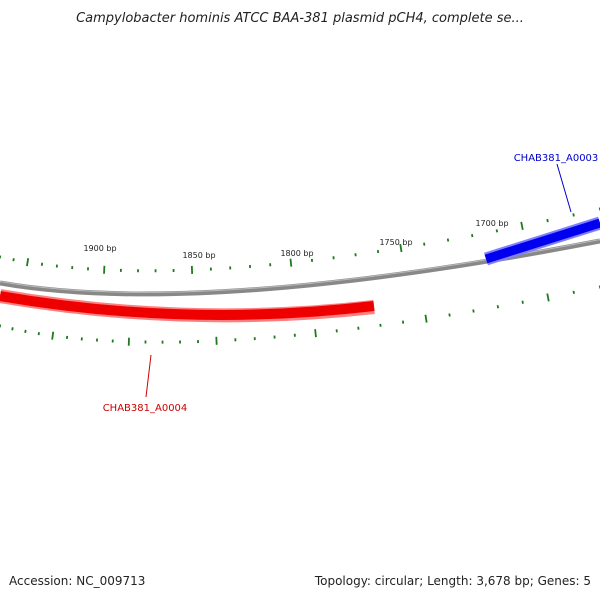 Image resolution: width=600 pixels, height=600 pixels. I want to click on tick-label-1800: 1800 bp, so click(296, 253).